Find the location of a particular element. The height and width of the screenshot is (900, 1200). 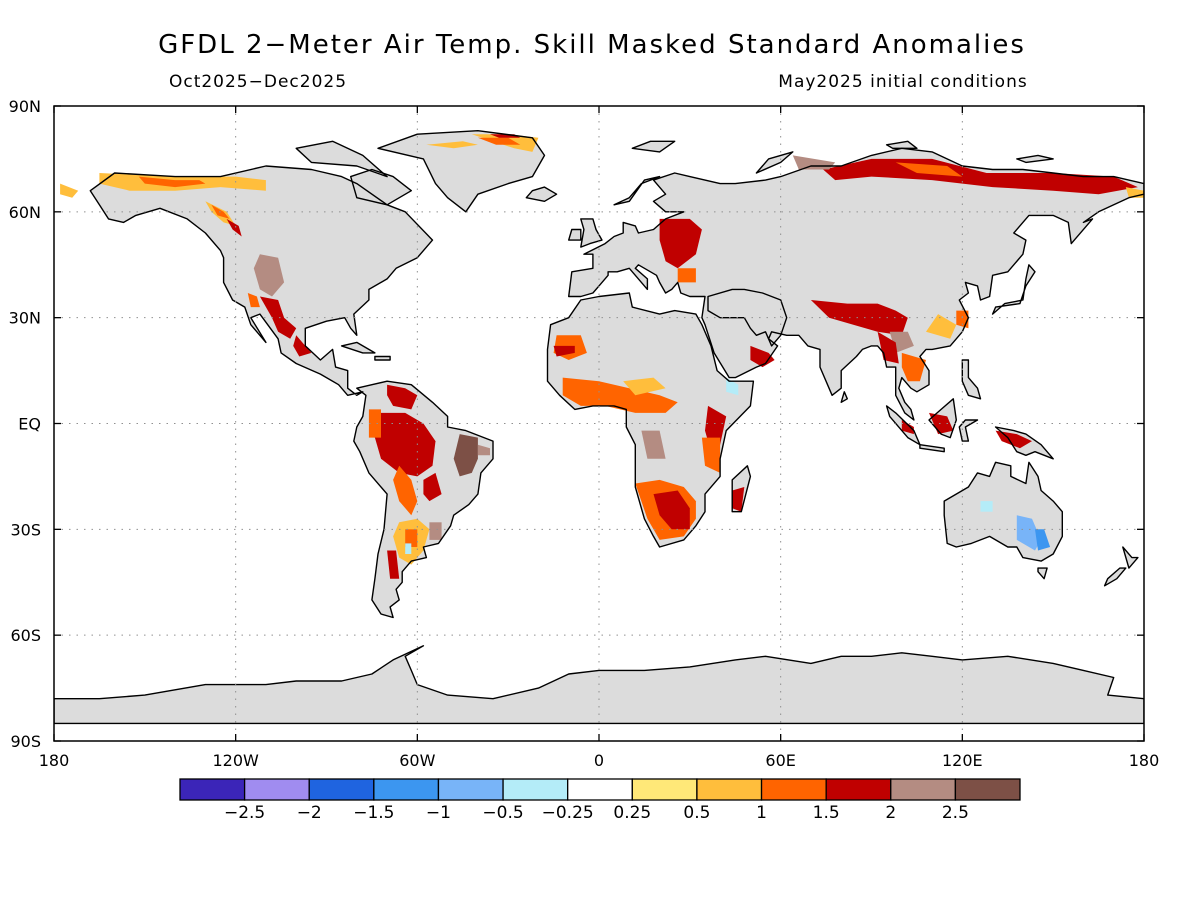

coastline-sri-lanka is located at coordinates (844, 397).